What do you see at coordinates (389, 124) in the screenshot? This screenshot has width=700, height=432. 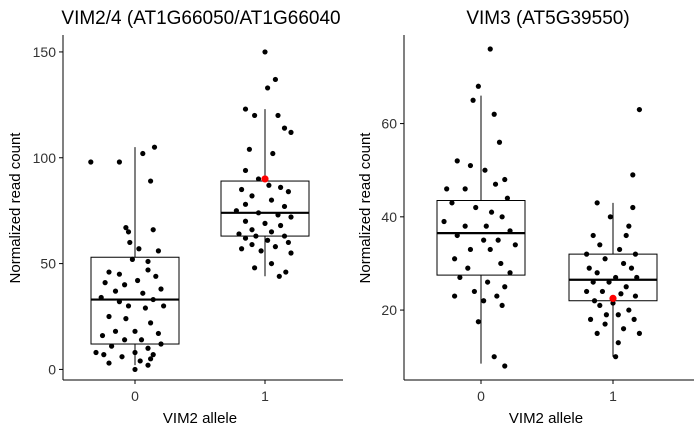 I see `y-tick-label: 60` at bounding box center [389, 124].